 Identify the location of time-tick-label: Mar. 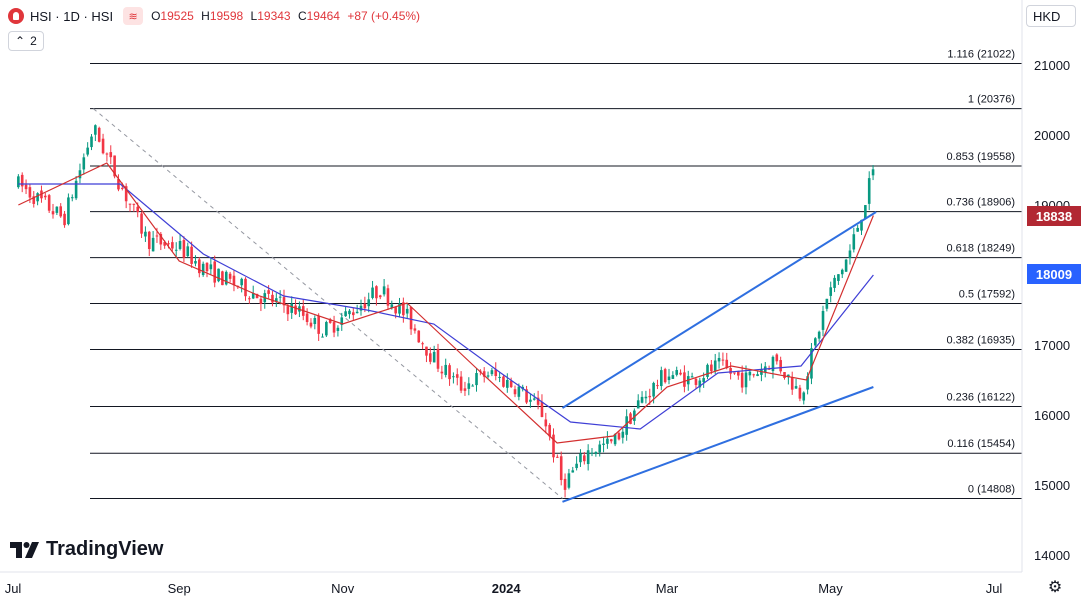
(667, 588).